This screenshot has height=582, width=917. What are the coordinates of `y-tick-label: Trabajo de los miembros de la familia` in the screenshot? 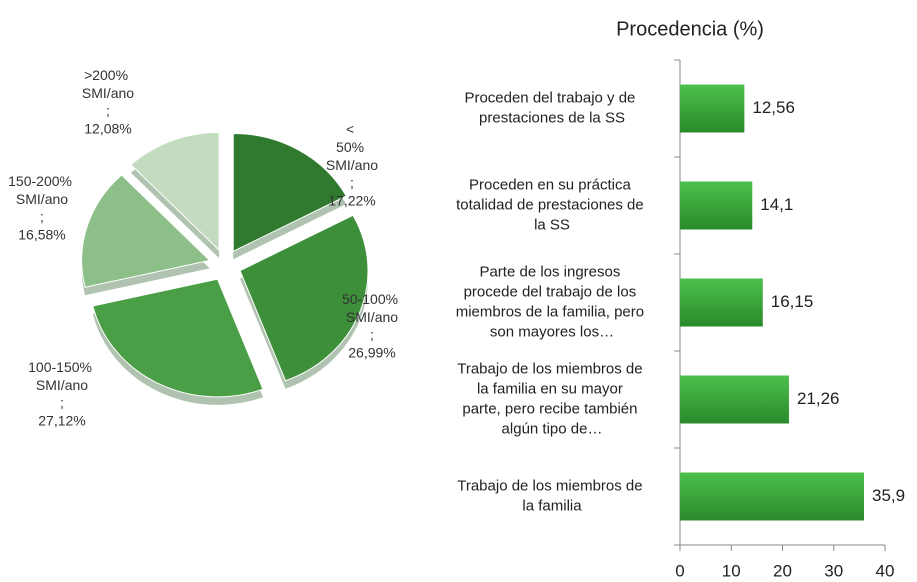 It's located at (552, 495).